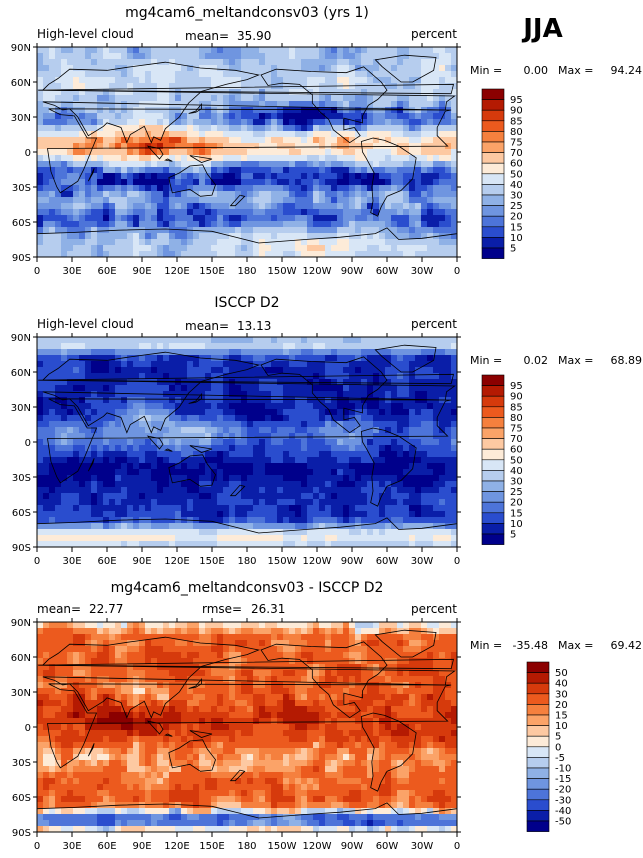 The width and height of the screenshot is (643, 858). What do you see at coordinates (516, 407) in the screenshot?
I see `colorbar-label: 85` at bounding box center [516, 407].